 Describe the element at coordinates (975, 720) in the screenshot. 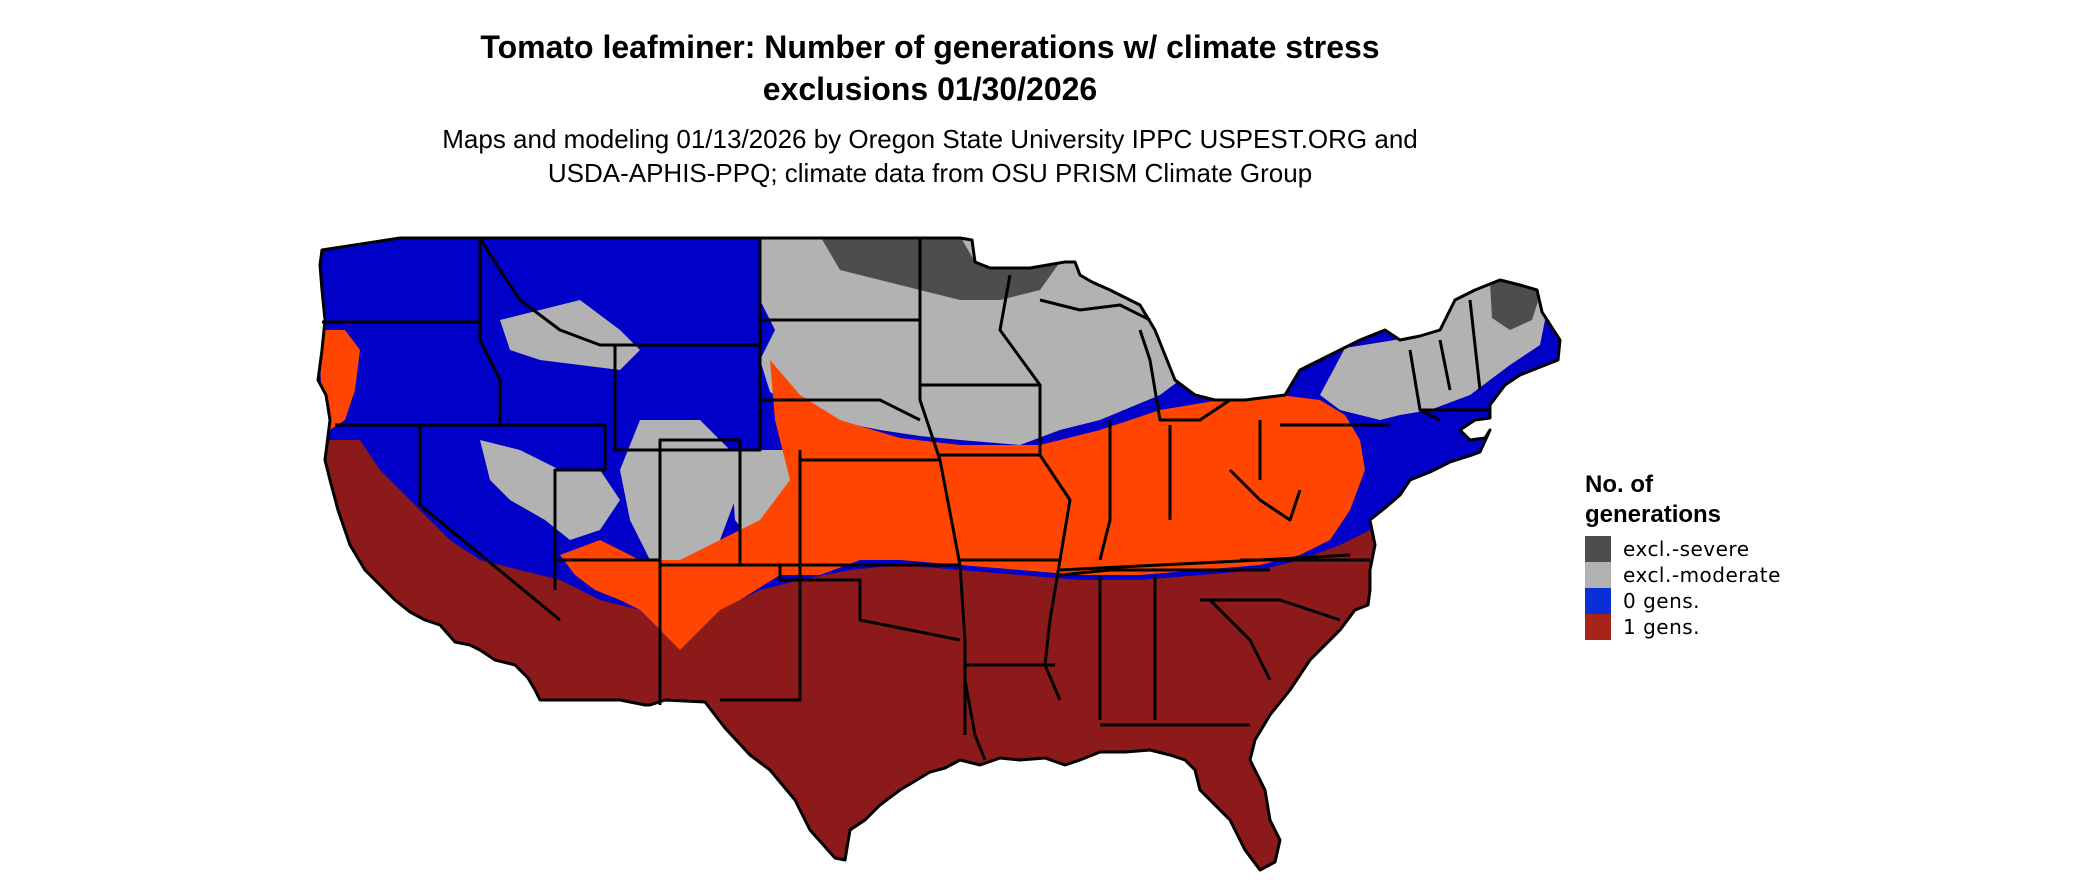

I see `border-tx-la` at that location.